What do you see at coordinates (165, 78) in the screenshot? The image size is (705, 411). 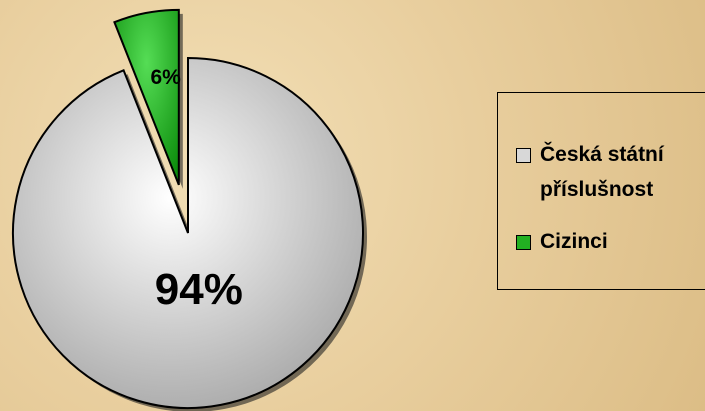 I see `data-label: 6%` at bounding box center [165, 78].